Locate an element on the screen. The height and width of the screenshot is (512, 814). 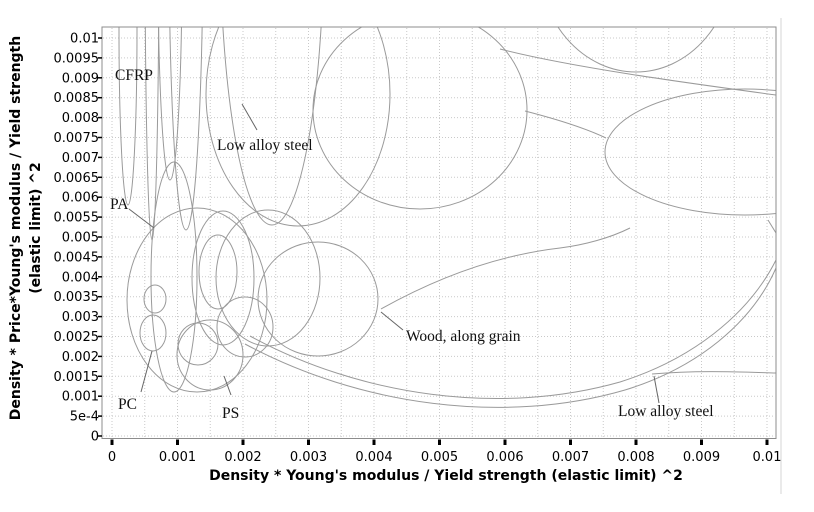
x-tick-label: 0.01 is located at coordinates (767, 457).